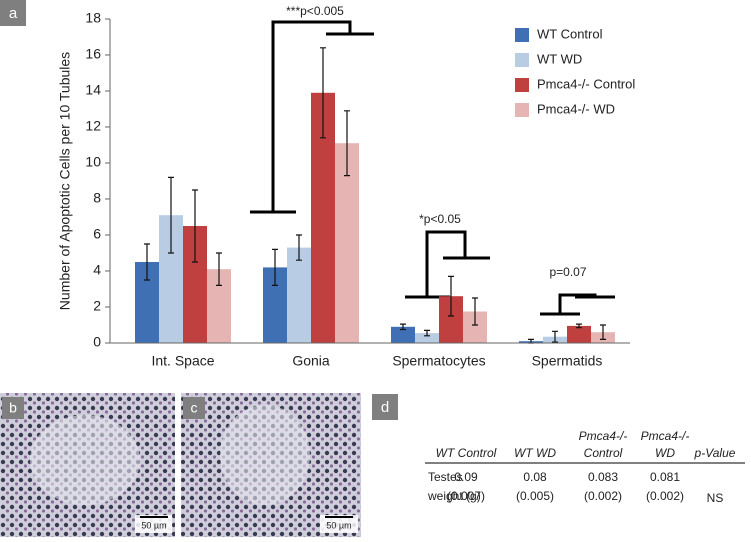 This screenshot has height=542, width=751. I want to click on table-header: WT WD, so click(535, 453).